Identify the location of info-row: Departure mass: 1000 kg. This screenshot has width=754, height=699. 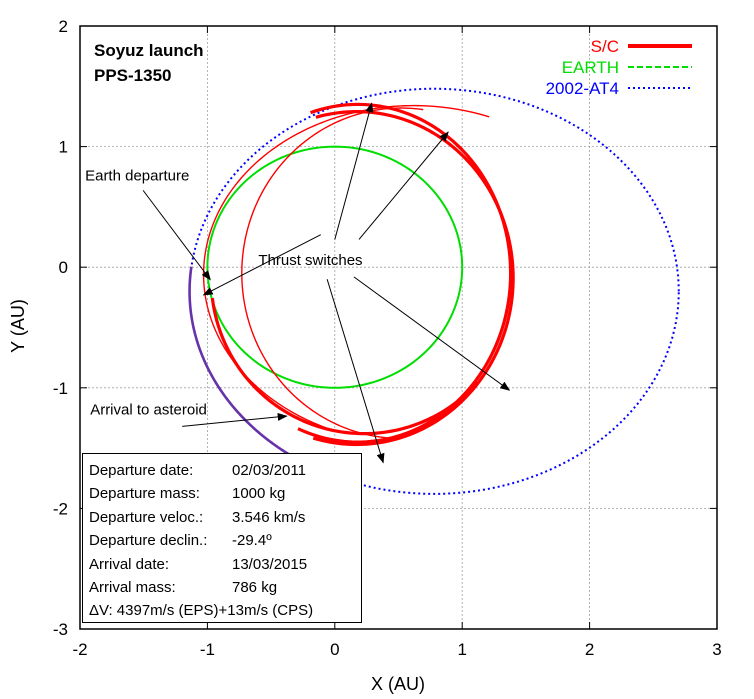
(222, 493).